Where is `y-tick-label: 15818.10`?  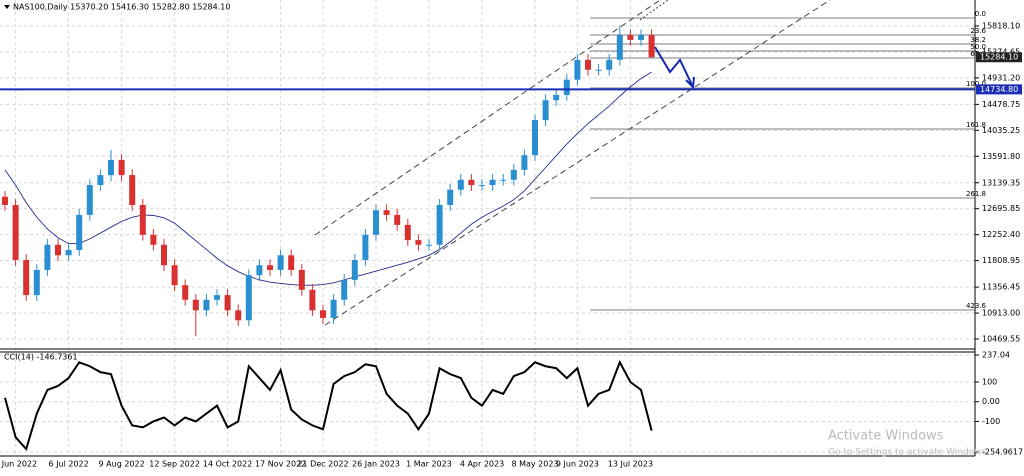 y-tick-label: 15818.10 is located at coordinates (1001, 25).